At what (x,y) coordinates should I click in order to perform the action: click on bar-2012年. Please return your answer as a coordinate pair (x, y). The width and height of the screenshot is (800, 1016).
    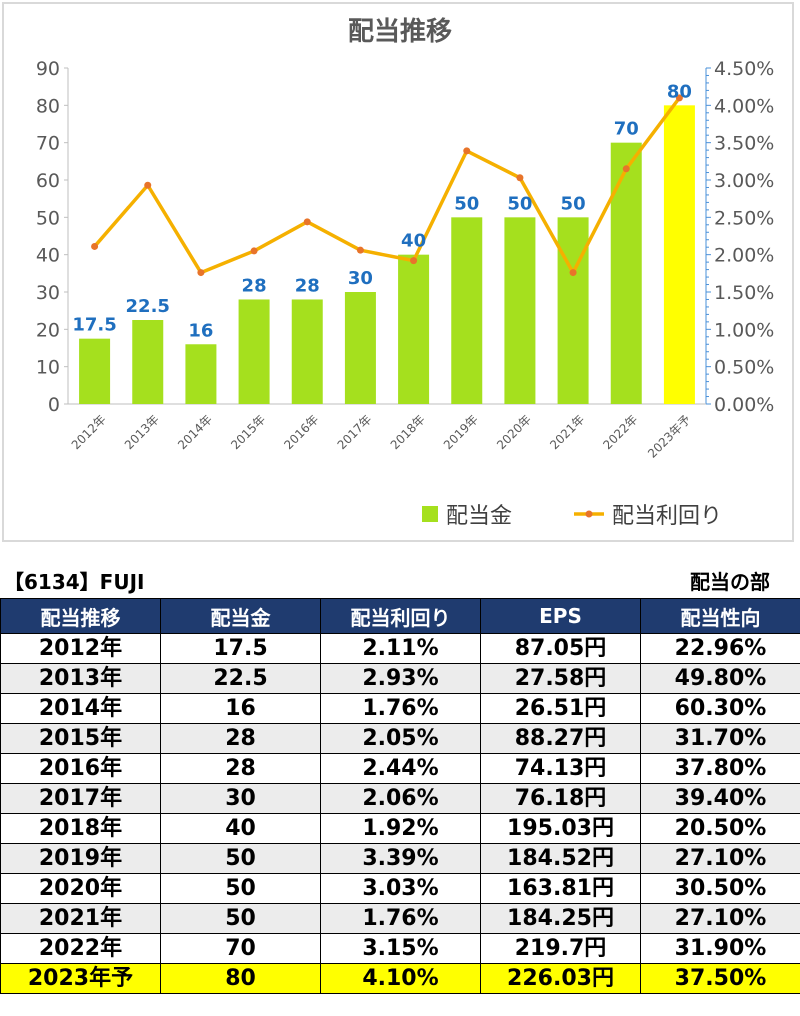
    Looking at the image, I should click on (95, 371).